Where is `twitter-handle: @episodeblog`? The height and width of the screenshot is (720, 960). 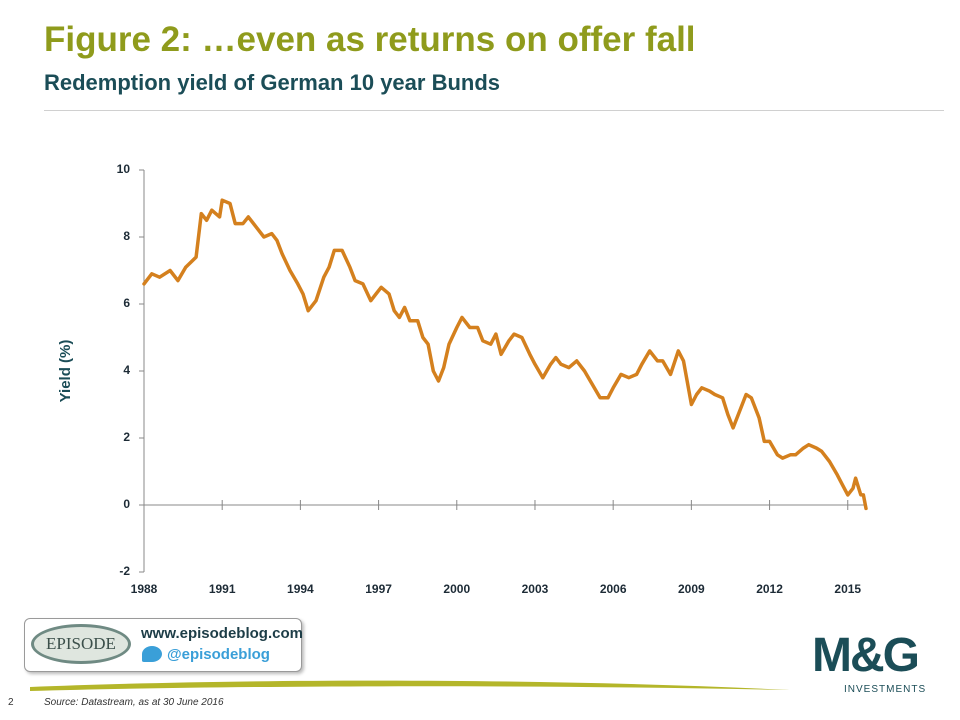 twitter-handle: @episodeblog is located at coordinates (218, 654).